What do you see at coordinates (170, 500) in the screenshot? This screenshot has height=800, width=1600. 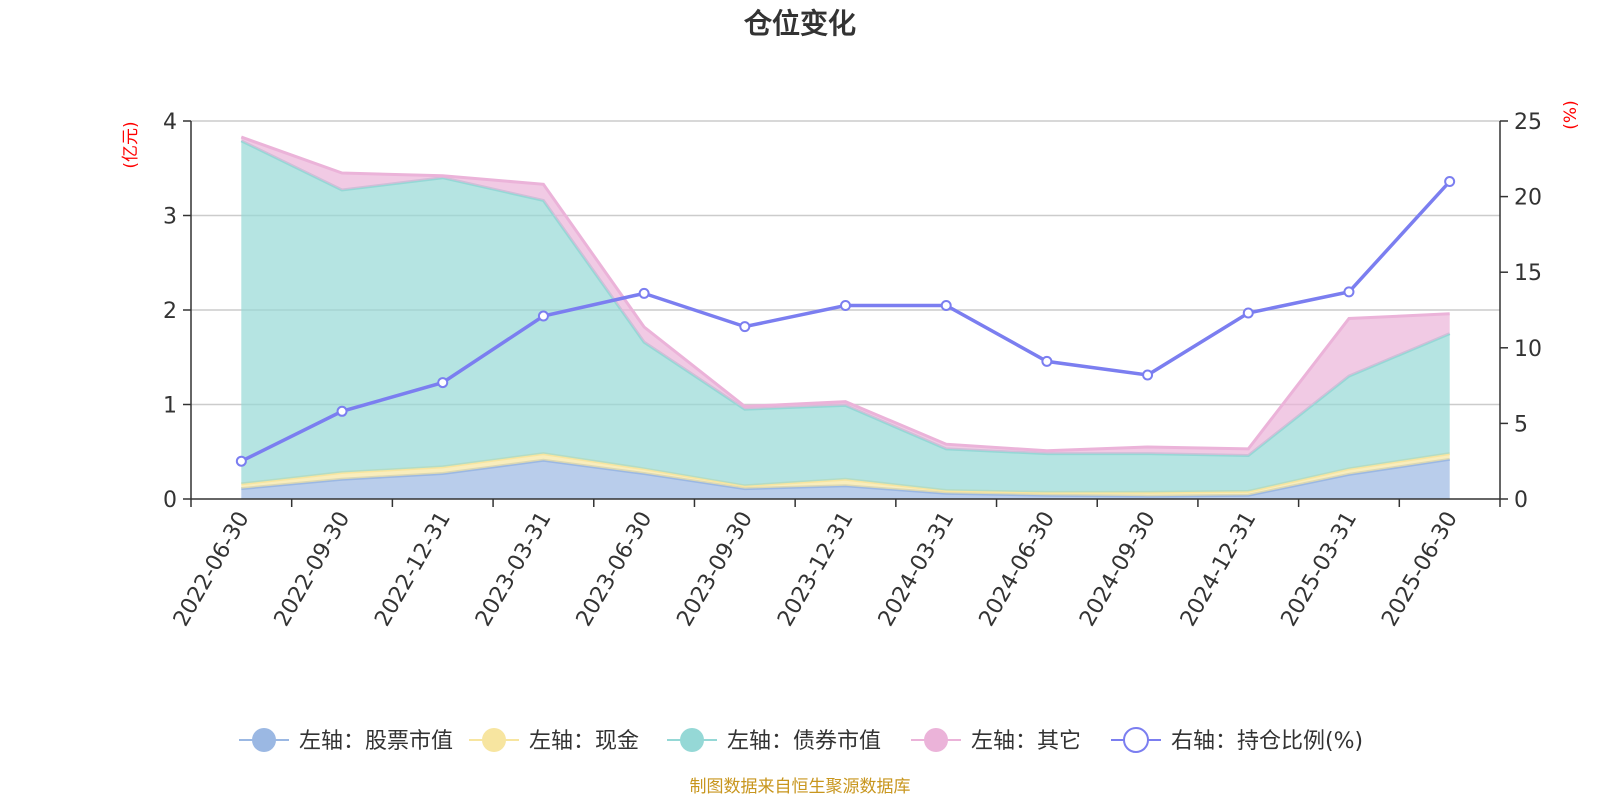 I see `left-axis-tick-label: 0` at bounding box center [170, 500].